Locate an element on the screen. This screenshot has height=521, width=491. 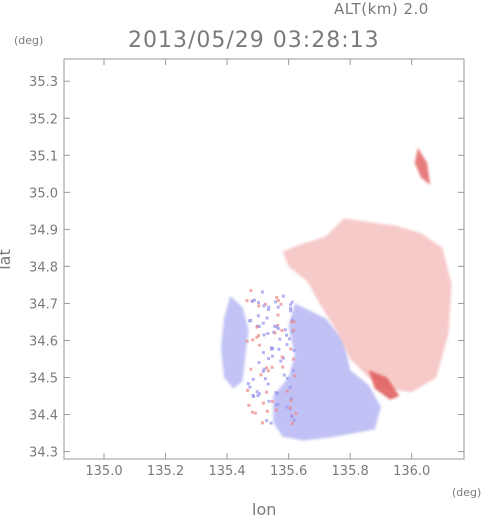
y-tick-label: 35.2 is located at coordinates (43, 119).